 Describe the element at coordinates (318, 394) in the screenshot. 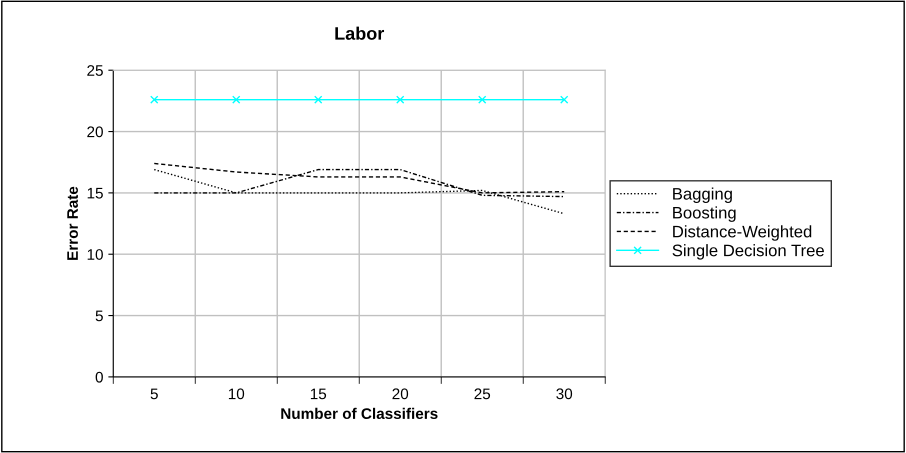

I see `x-tick-label: 15` at that location.